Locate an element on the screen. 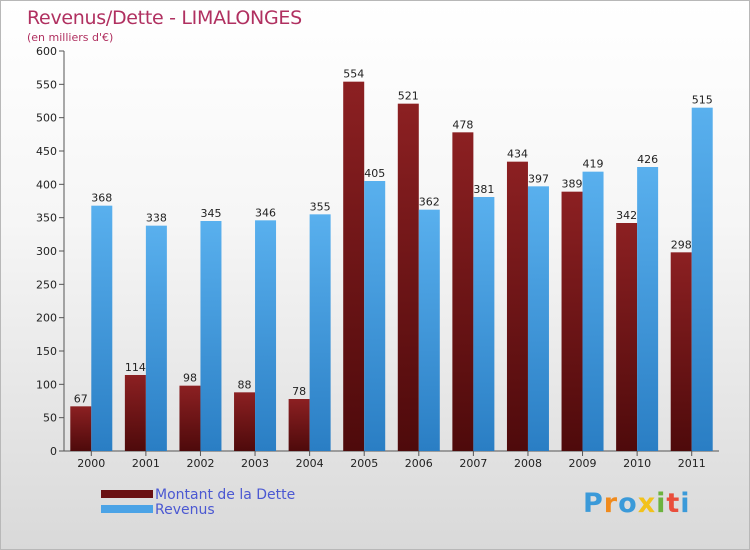 This screenshot has width=750, height=550. x-tick-label: 2005 is located at coordinates (364, 463).